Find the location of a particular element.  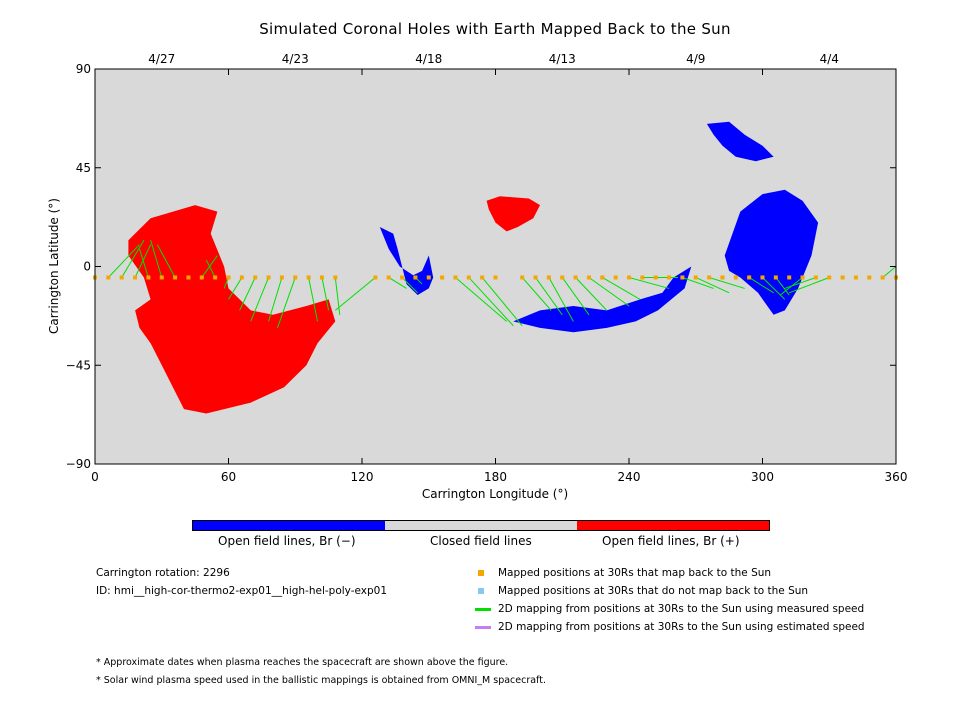

y-tick-label: 45 is located at coordinates (83, 168).